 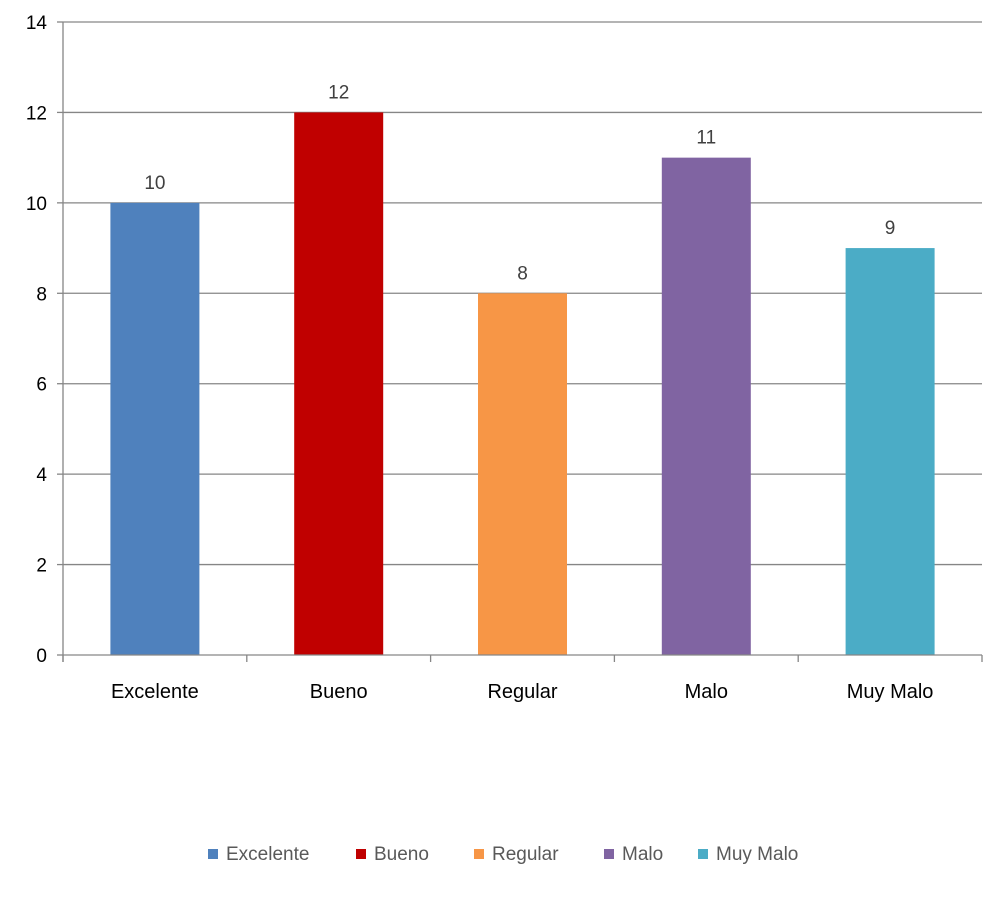 I want to click on legend-item: Bueno, so click(x=392, y=854).